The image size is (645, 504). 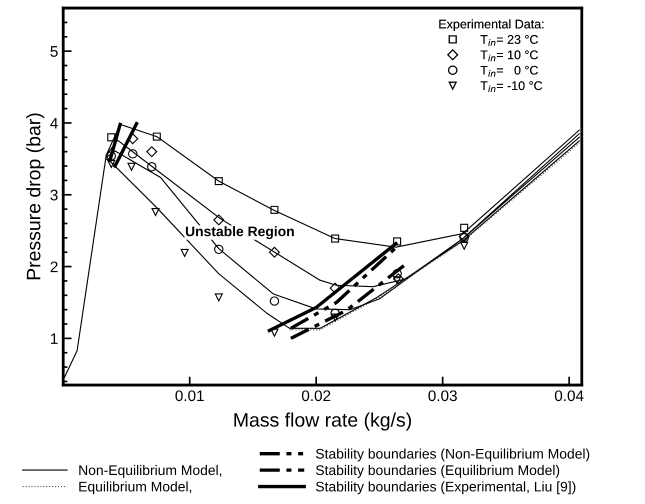 I want to click on x-tick-label: 0.01, so click(x=189, y=396).